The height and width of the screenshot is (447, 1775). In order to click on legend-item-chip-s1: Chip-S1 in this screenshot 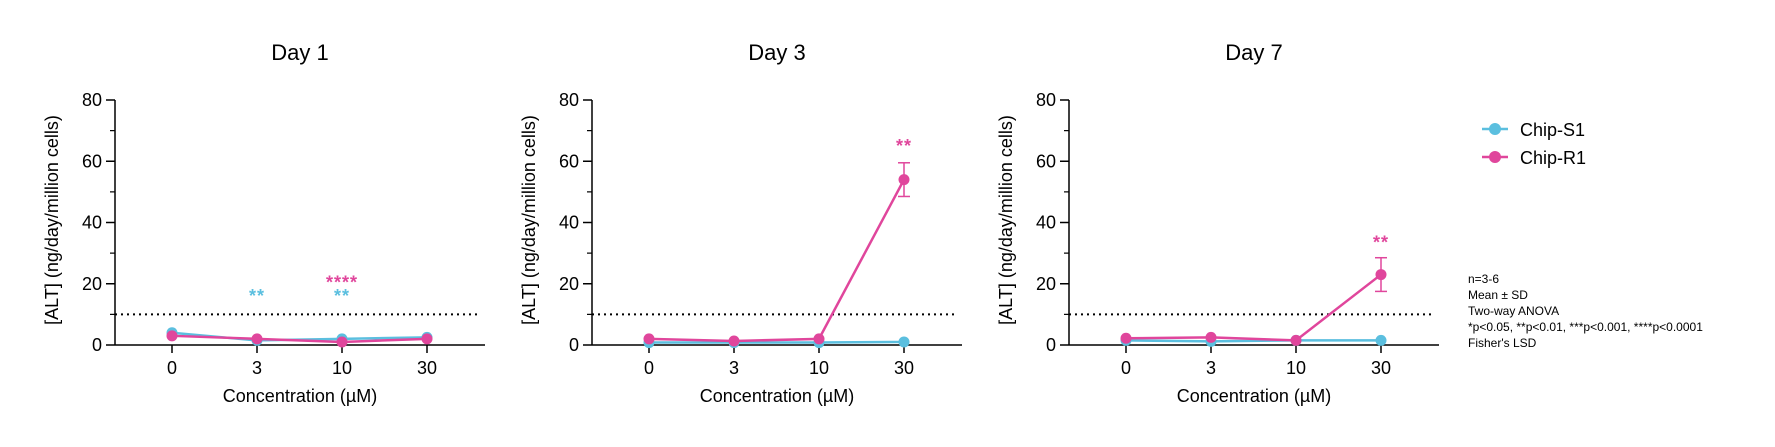, I will do `click(1533, 130)`.